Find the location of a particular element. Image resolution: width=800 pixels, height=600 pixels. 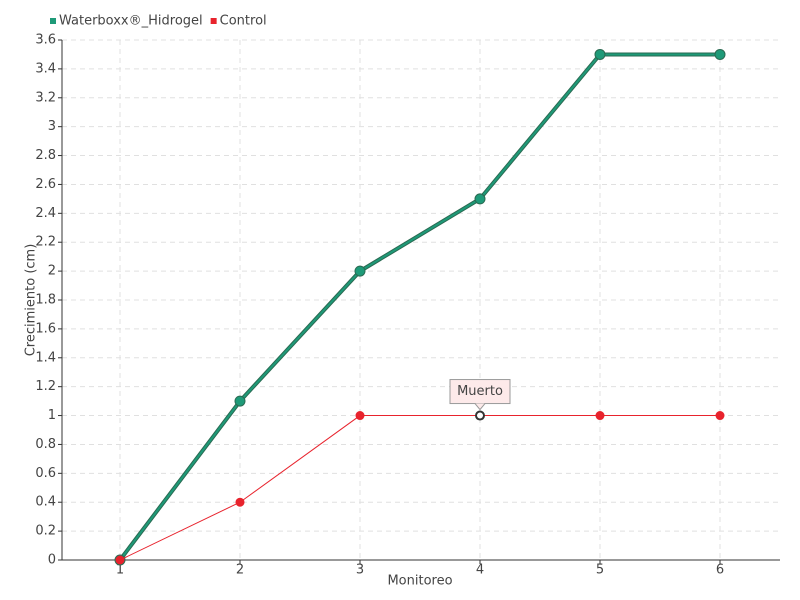

y-axis-label: Crecimiento (cm) is located at coordinates (31, 300).